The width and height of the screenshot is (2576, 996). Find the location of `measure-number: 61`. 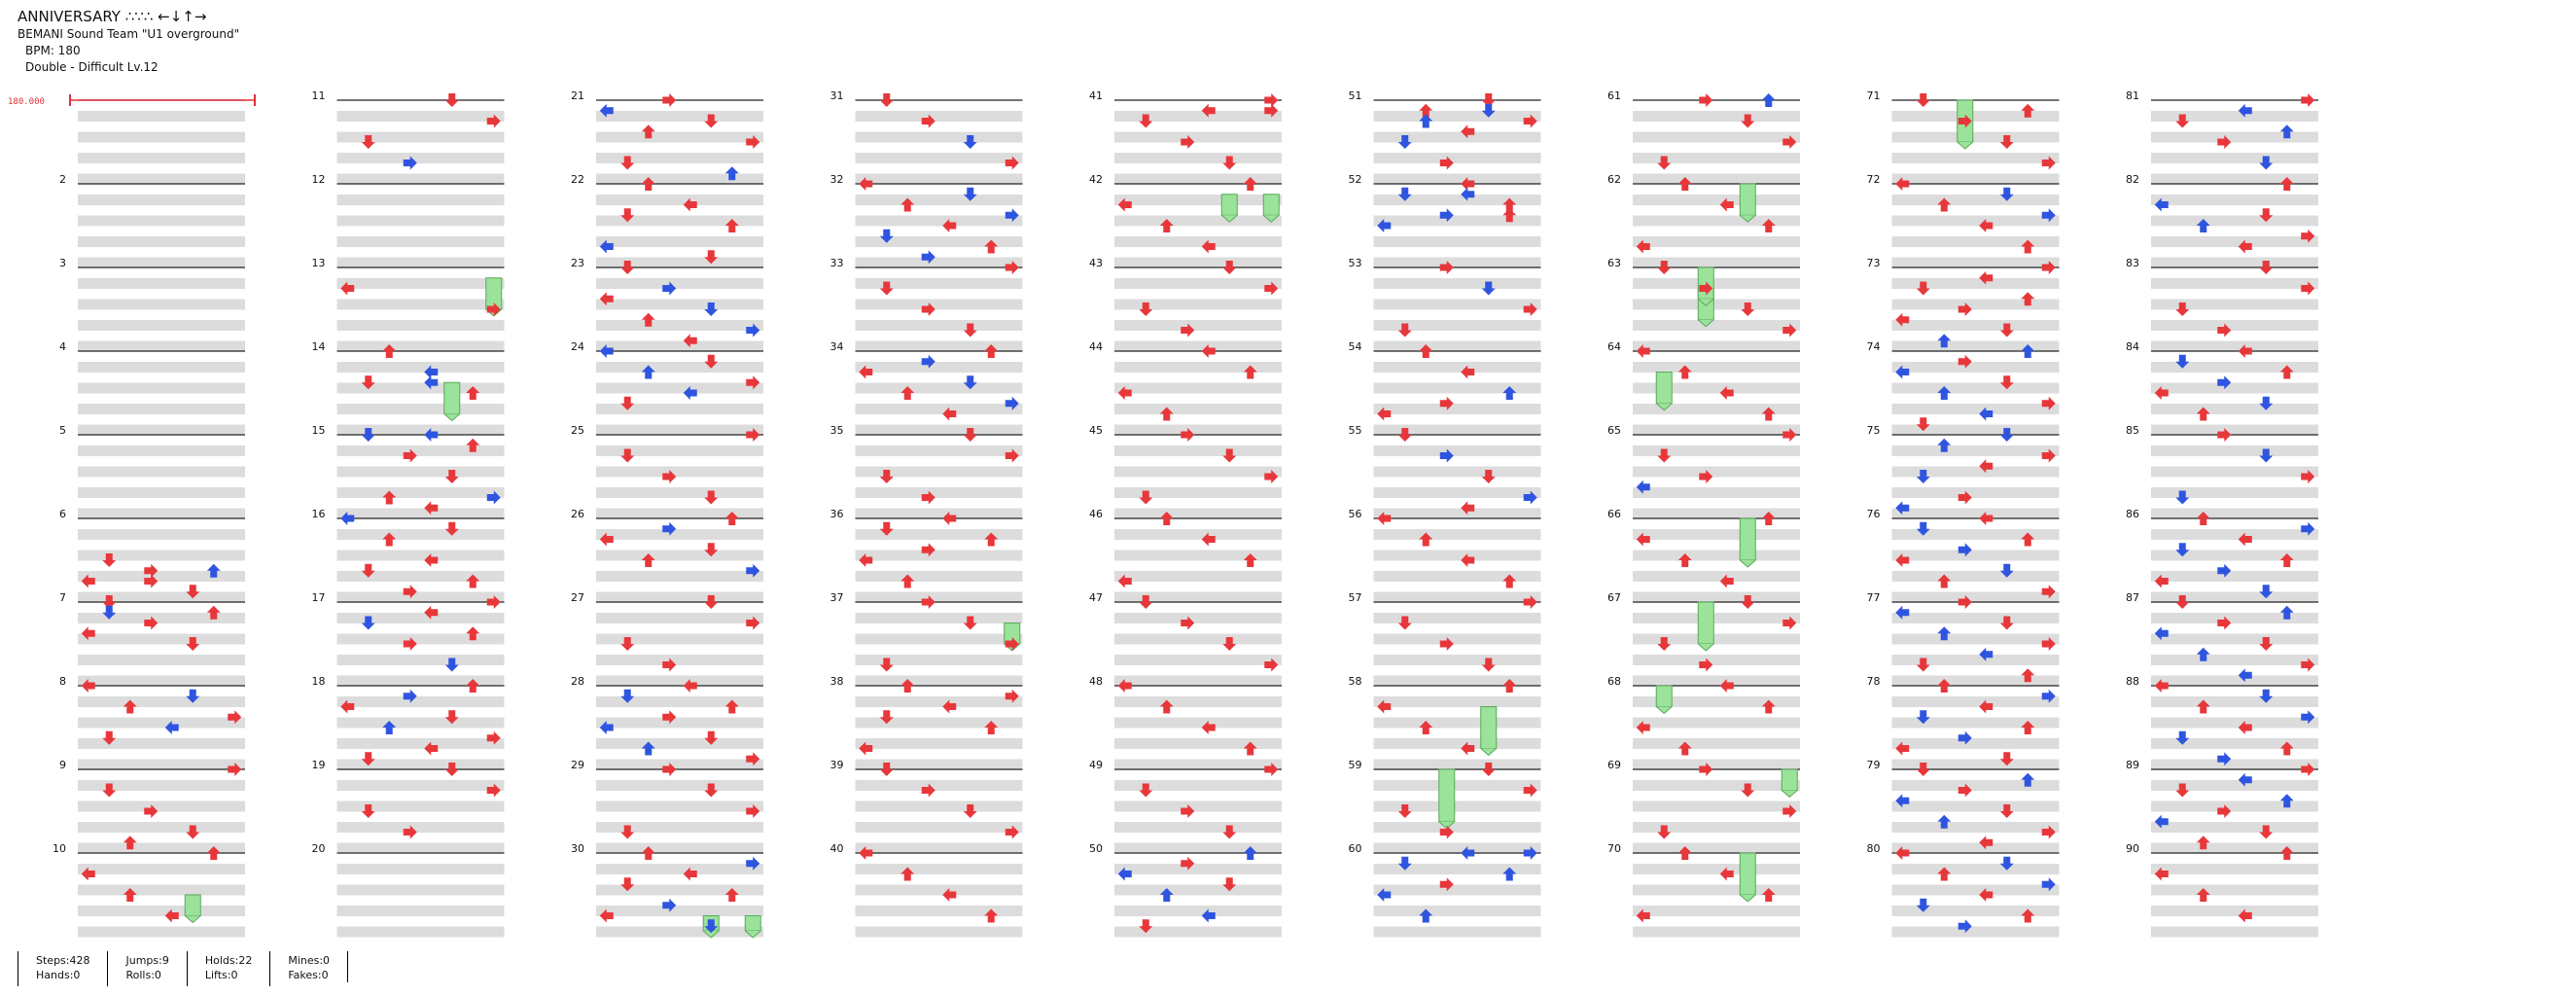

measure-number: 61 is located at coordinates (1614, 95).